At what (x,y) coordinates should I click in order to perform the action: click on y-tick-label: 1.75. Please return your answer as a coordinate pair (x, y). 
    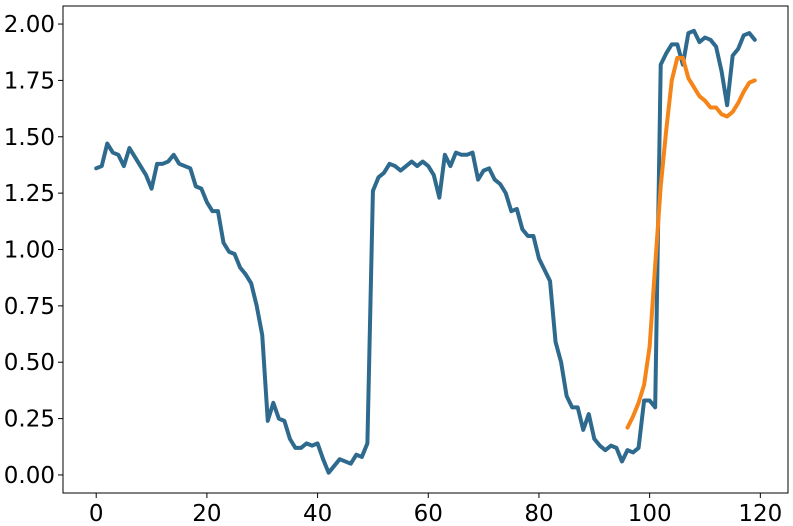
    Looking at the image, I should click on (29, 81).